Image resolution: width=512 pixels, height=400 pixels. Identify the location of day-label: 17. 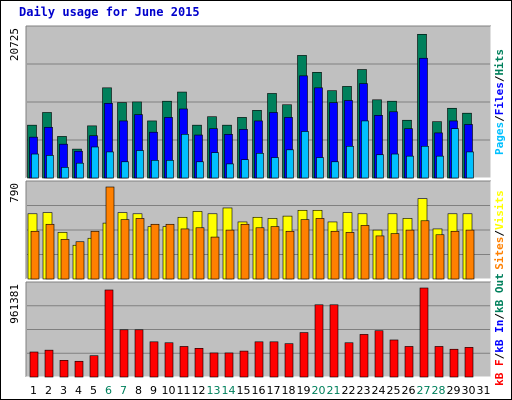
(274, 390).